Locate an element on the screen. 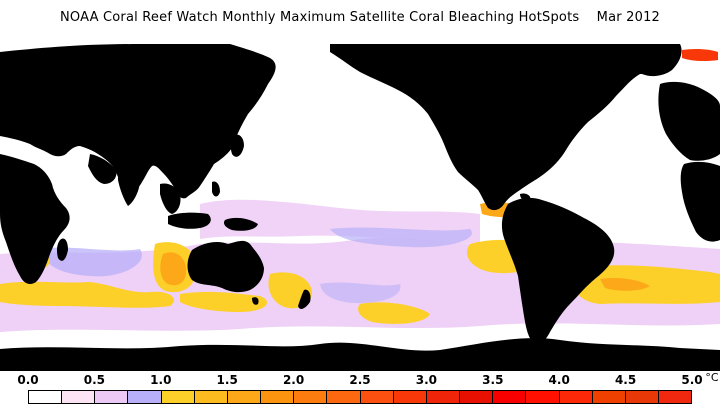 The width and height of the screenshot is (720, 411). land-southeast-asia is located at coordinates (170, 198).